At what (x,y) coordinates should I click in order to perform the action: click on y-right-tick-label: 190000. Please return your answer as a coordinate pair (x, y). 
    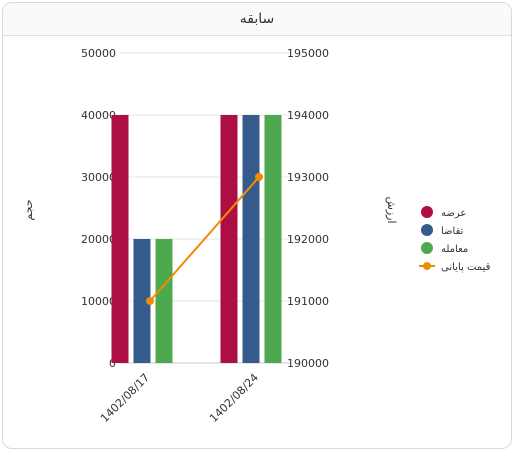
    Looking at the image, I should click on (308, 363).